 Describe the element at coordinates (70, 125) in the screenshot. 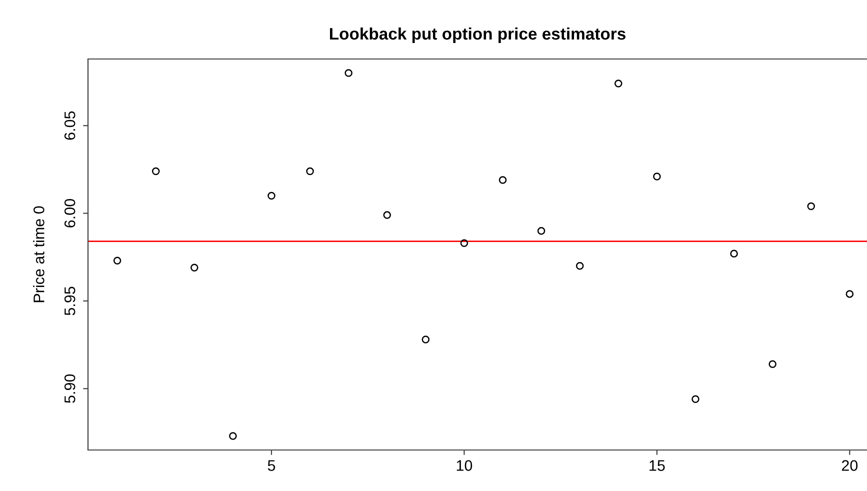

I see `y-tick-label: 6.05` at that location.